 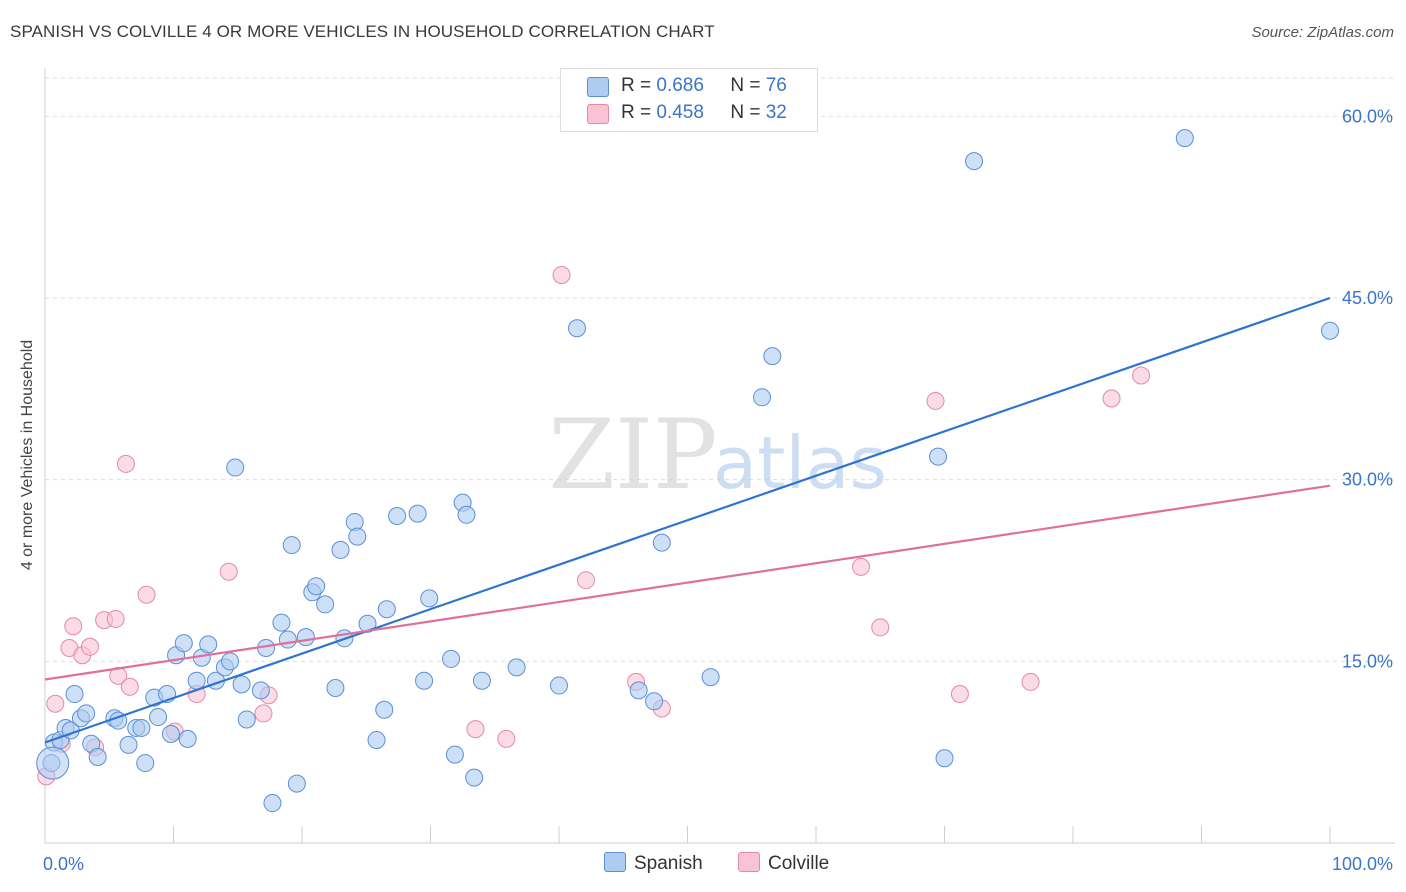 I want to click on r-value-spanish: 0.686, so click(x=680, y=85).